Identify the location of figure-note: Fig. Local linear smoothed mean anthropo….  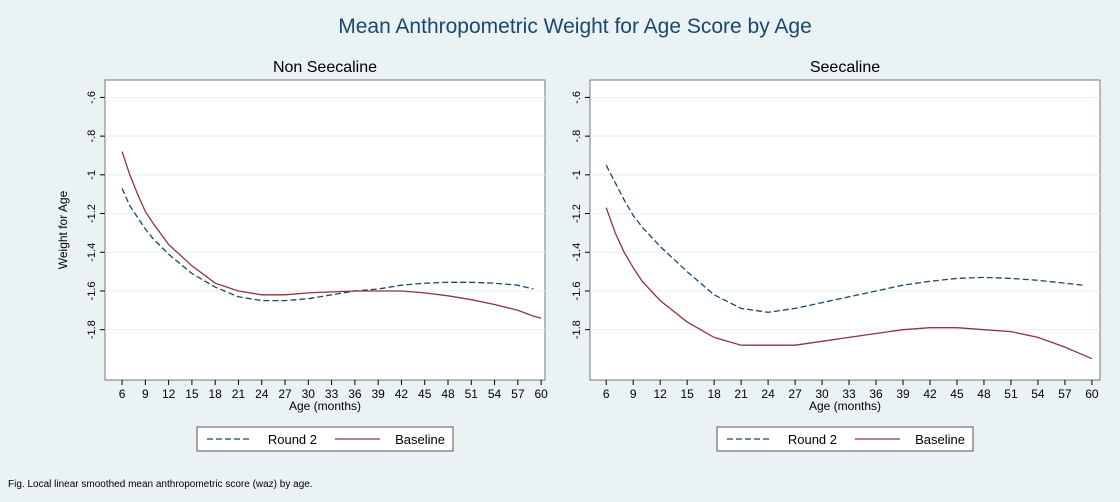
(160, 484).